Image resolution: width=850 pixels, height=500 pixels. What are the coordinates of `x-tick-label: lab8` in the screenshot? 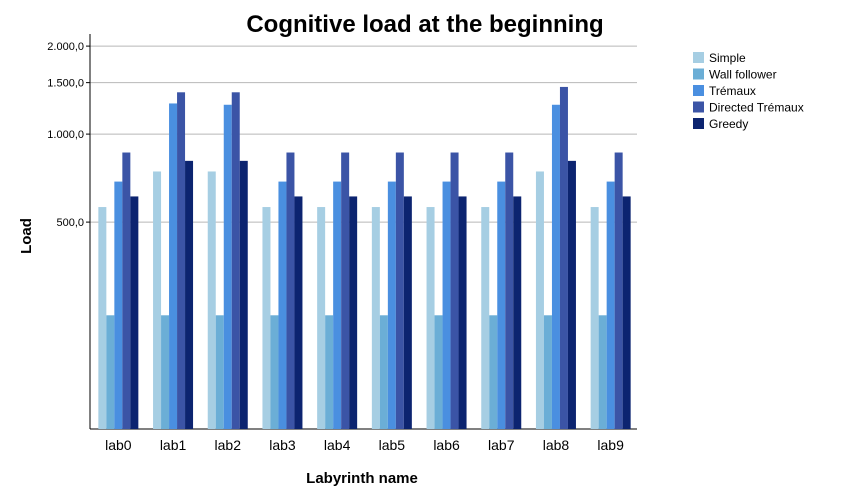 It's located at (556, 445).